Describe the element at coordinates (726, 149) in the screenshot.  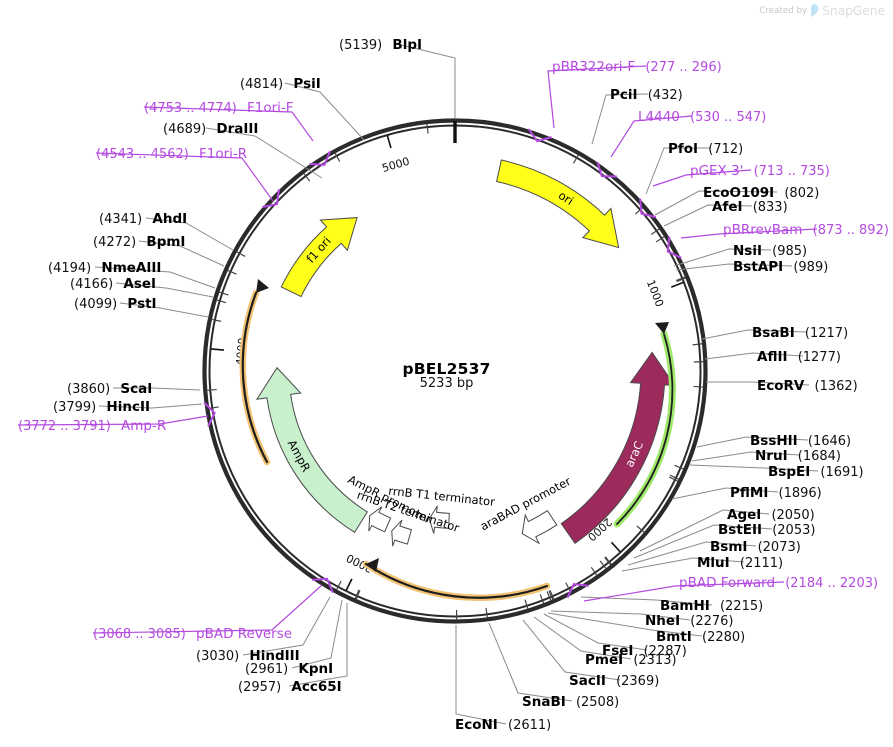
I see `enzyme-position: (712)` at that location.